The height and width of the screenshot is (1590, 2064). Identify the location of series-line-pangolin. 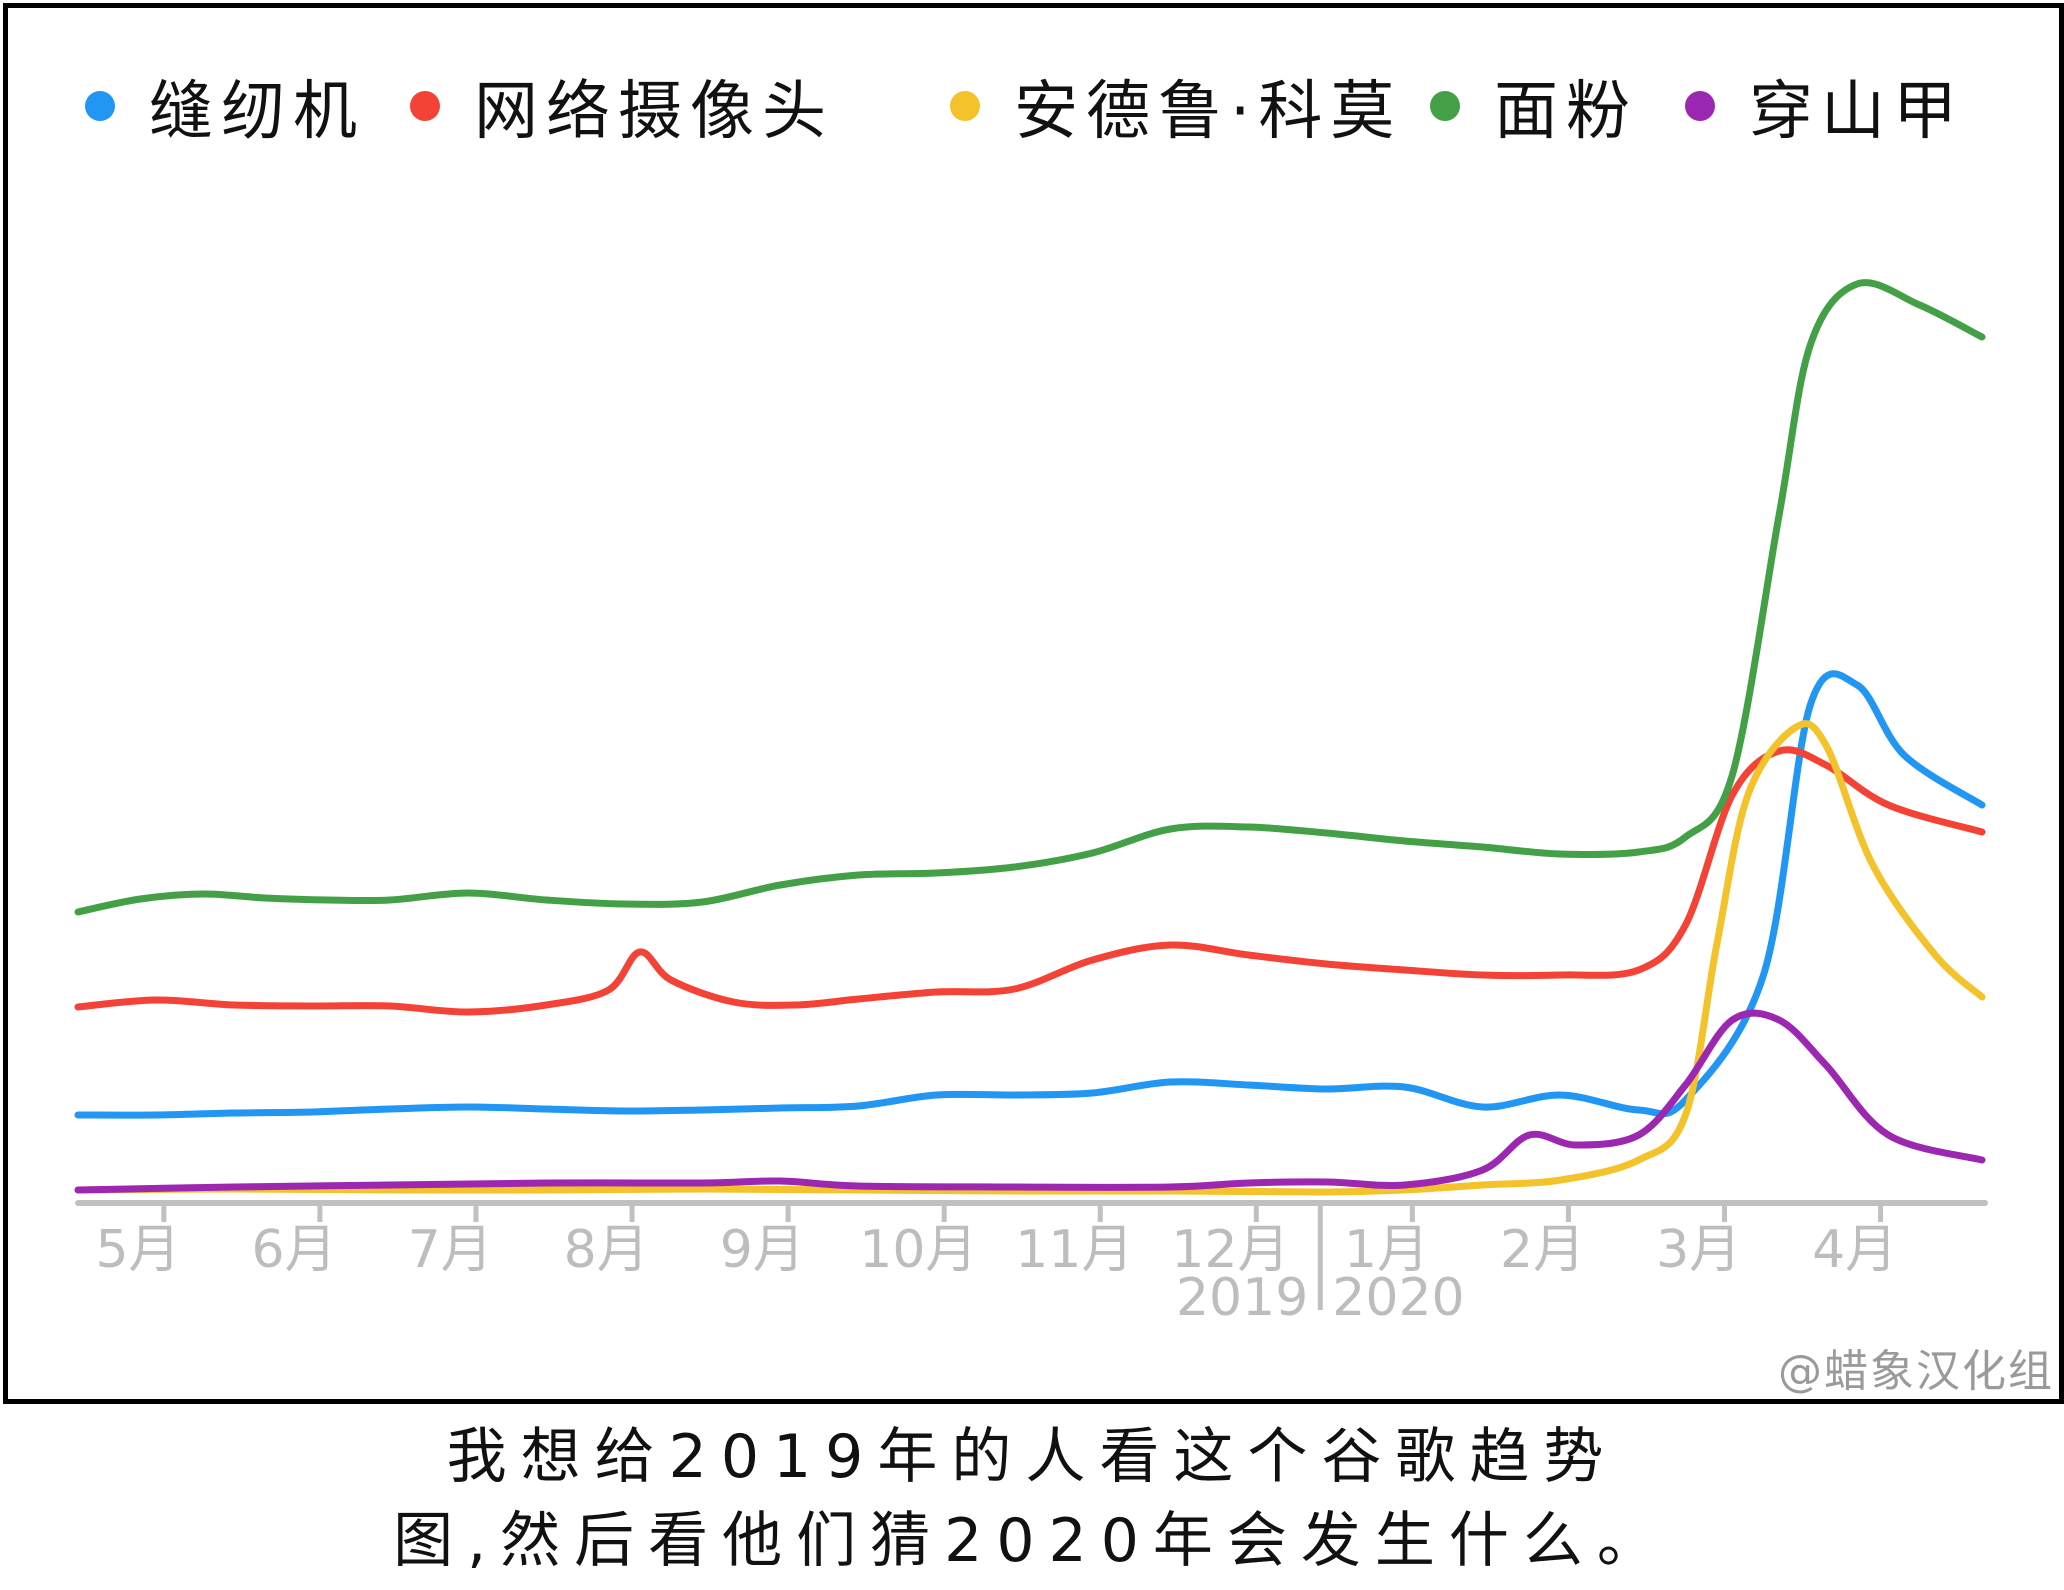
(1030, 1101).